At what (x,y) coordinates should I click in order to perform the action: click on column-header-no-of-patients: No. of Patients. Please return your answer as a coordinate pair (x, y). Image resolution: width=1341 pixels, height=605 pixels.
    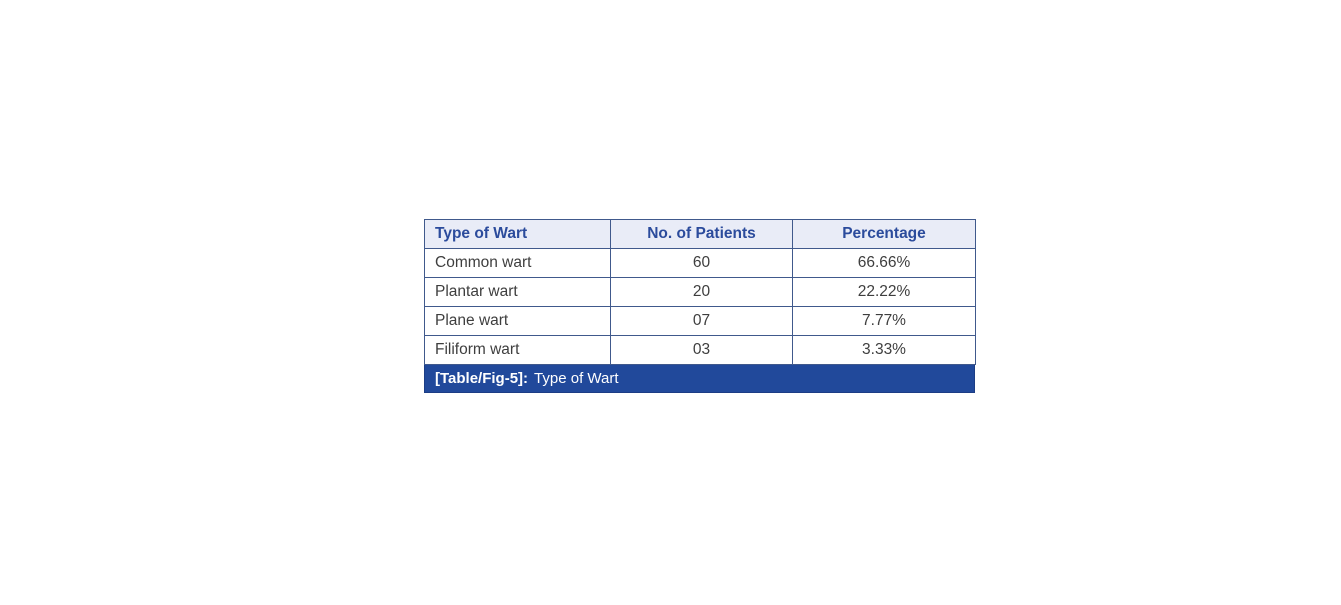
    Looking at the image, I should click on (701, 234).